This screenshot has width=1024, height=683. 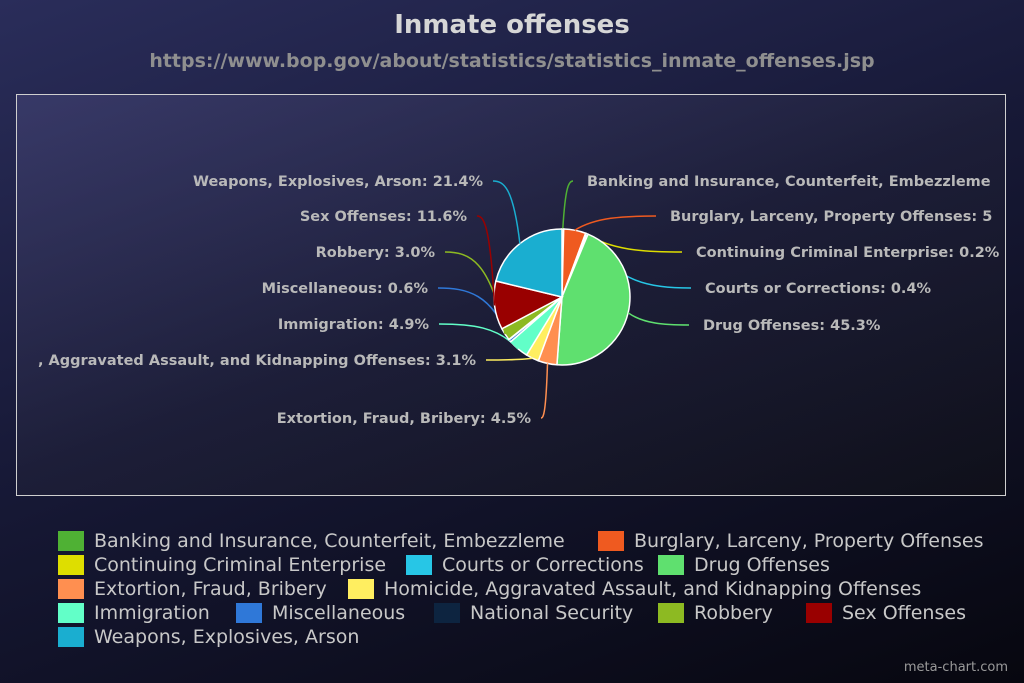 What do you see at coordinates (152, 613) in the screenshot?
I see `legend-label: Immigration` at bounding box center [152, 613].